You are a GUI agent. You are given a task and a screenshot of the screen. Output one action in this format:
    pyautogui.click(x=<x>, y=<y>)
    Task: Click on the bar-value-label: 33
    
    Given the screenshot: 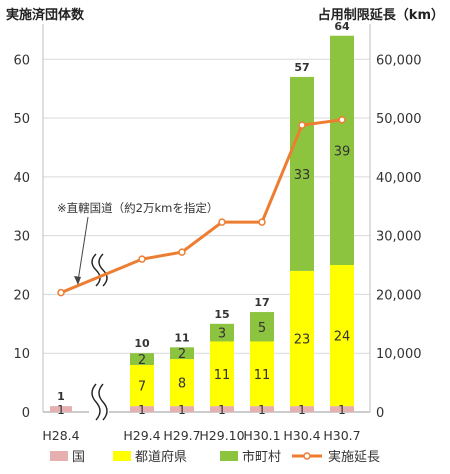 What is the action you would take?
    pyautogui.click(x=302, y=175)
    